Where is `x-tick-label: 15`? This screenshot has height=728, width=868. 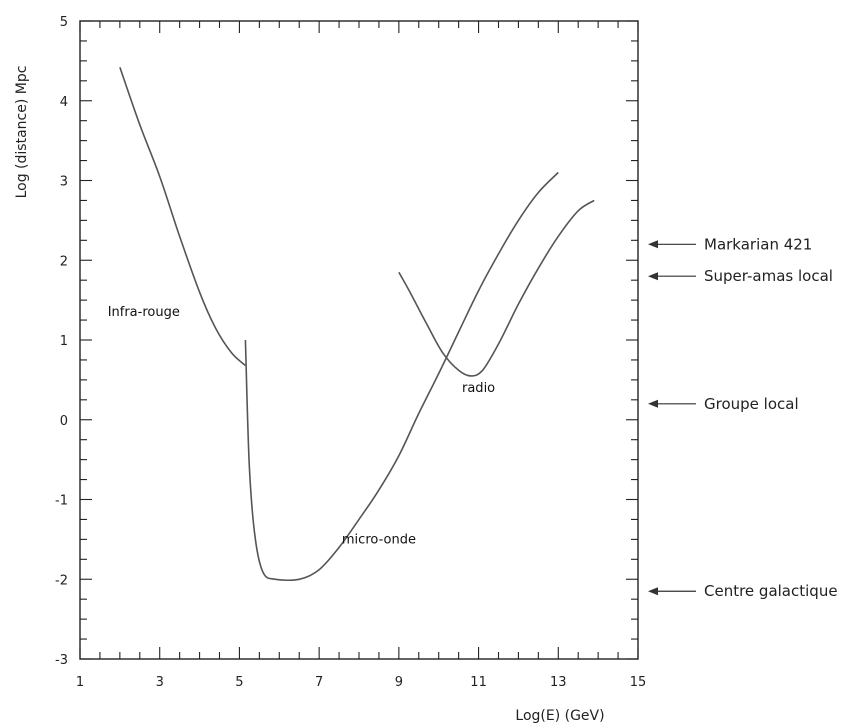
x-tick-label: 15 is located at coordinates (638, 682).